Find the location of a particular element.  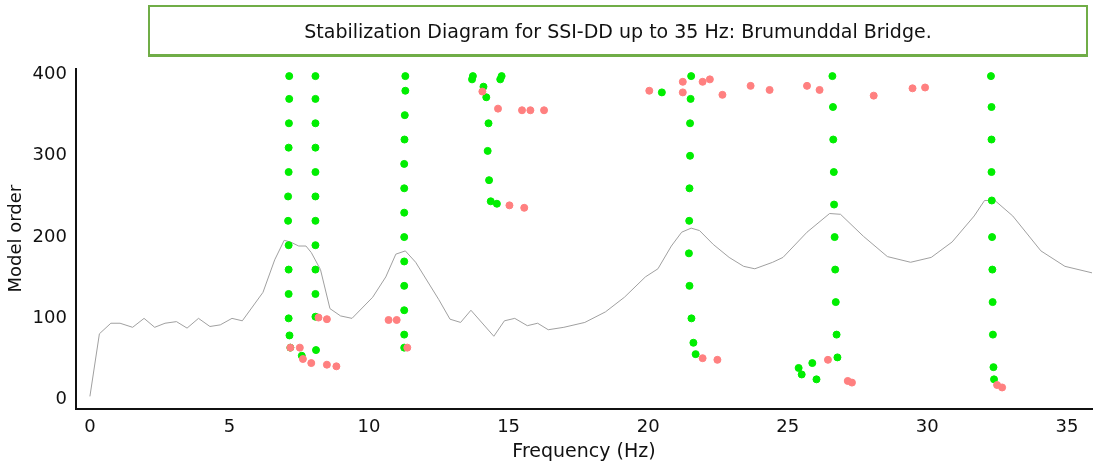

x-tick-label: 20 is located at coordinates (648, 426).